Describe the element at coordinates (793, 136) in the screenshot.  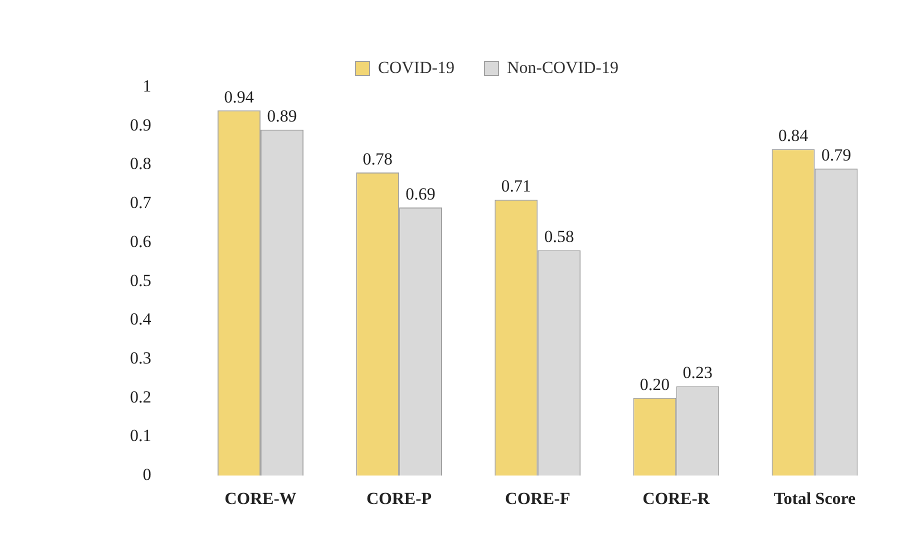
I see `data-label: 0.84` at that location.